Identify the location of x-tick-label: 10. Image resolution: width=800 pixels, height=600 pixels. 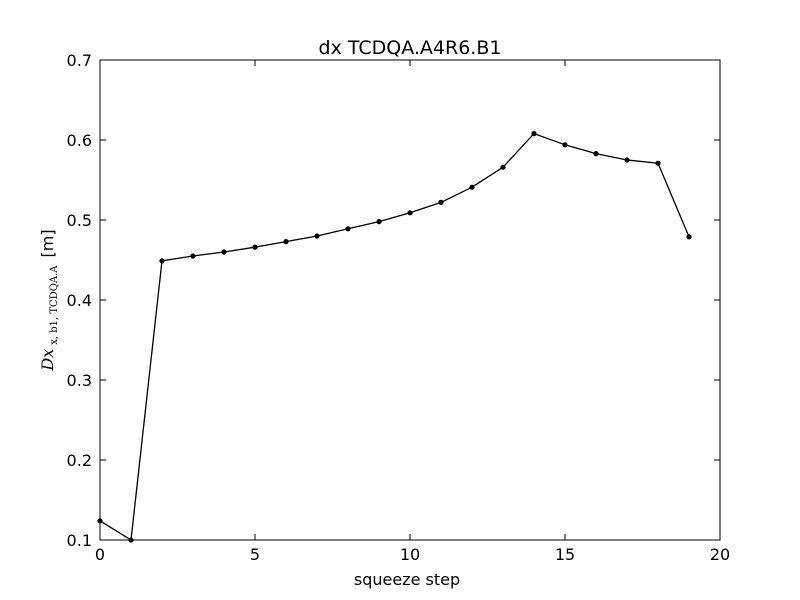
(410, 554).